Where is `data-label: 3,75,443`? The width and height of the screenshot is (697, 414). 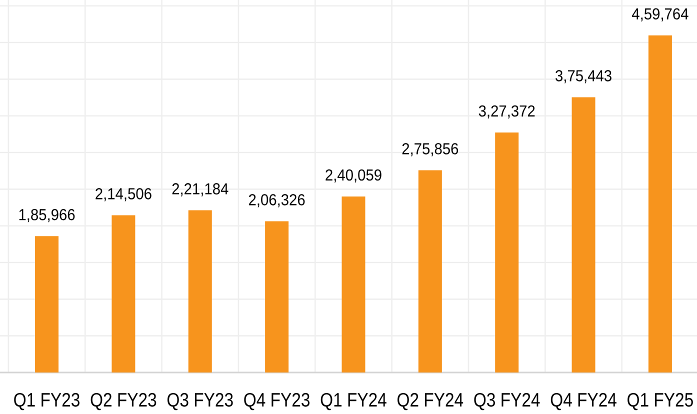 data-label: 3,75,443 is located at coordinates (584, 77).